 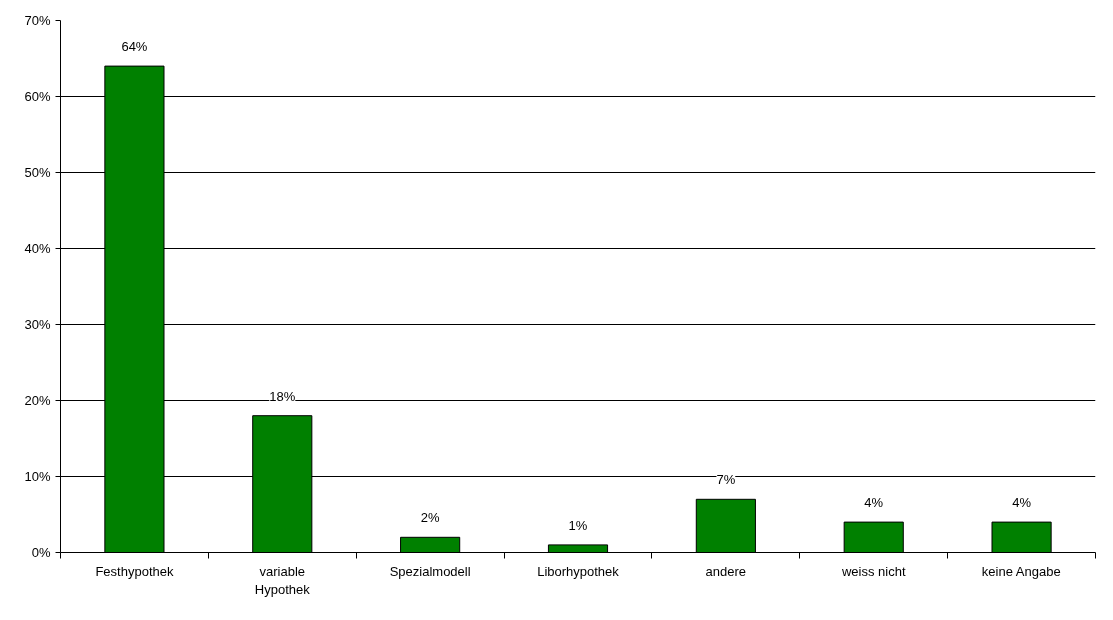 What do you see at coordinates (873, 571) in the screenshot?
I see `x-tick-label: weiss nicht` at bounding box center [873, 571].